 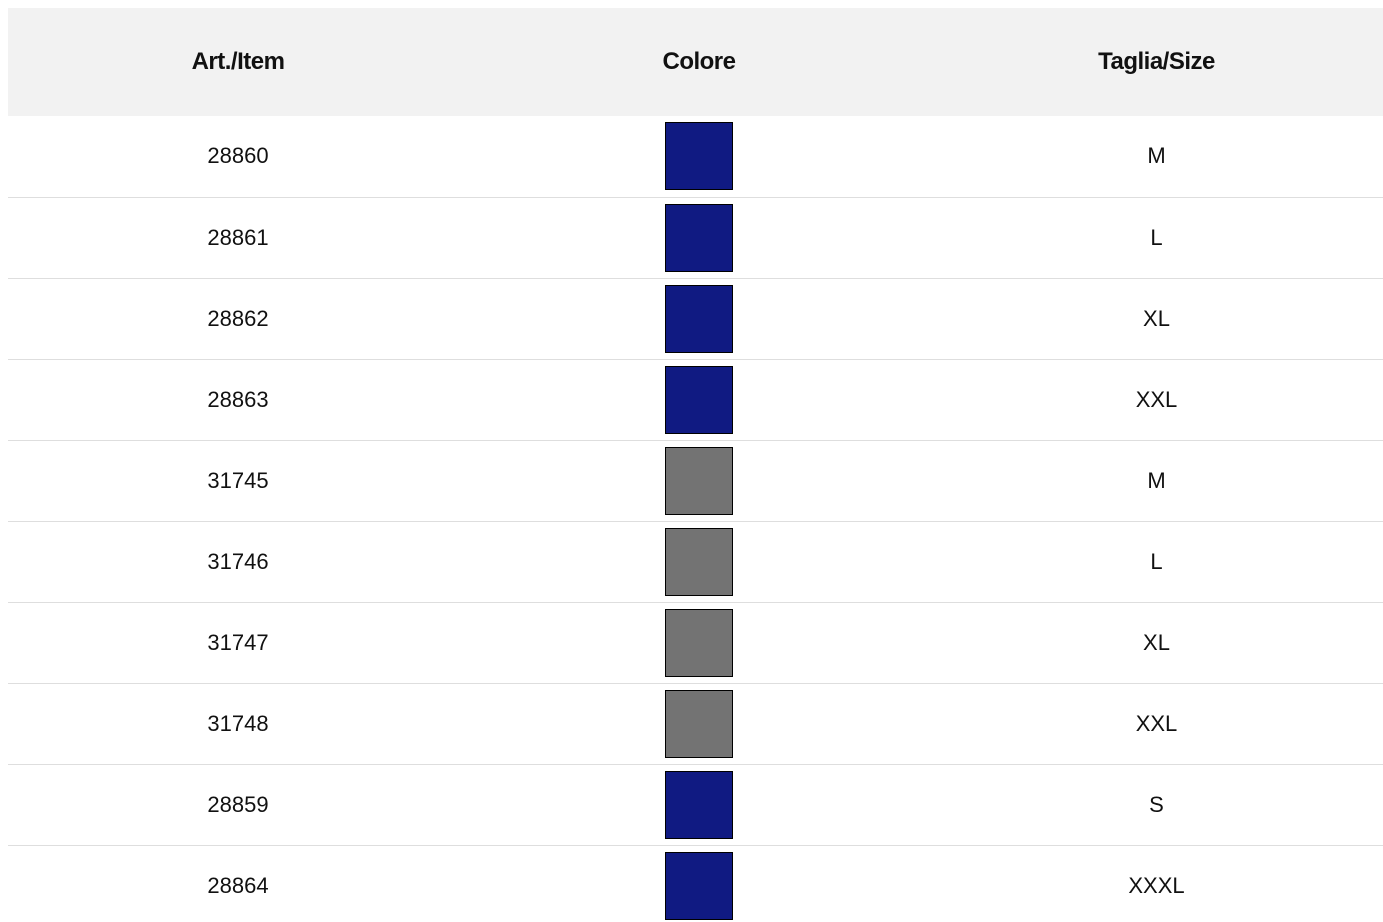 I want to click on item-code: 28864, so click(x=238, y=885).